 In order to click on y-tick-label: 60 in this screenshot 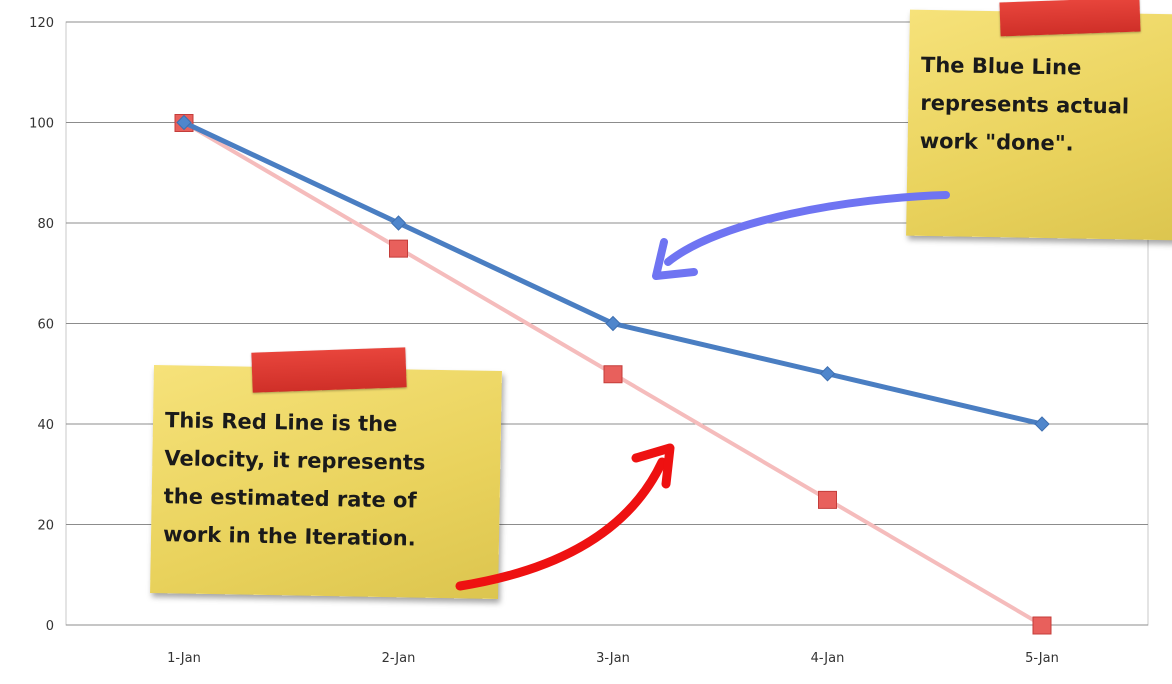, I will do `click(45, 325)`.